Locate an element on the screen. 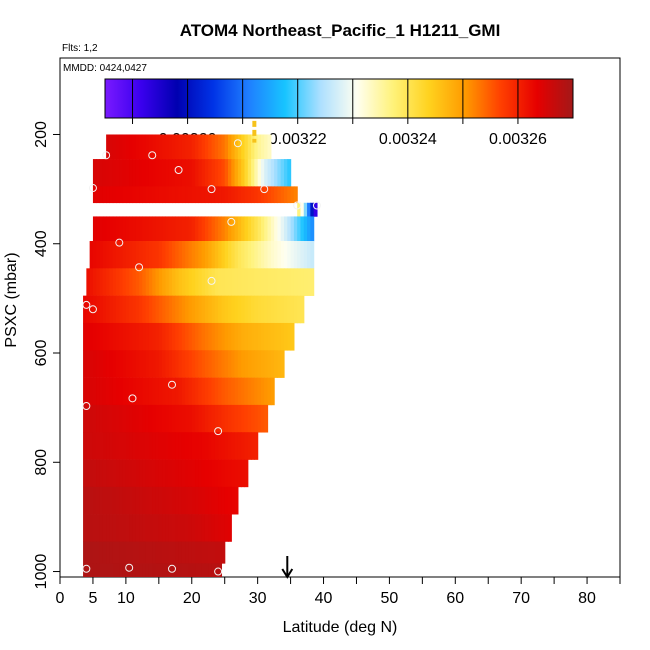 The height and width of the screenshot is (650, 650). flights-label: Flts: 1,2 is located at coordinates (80, 48).